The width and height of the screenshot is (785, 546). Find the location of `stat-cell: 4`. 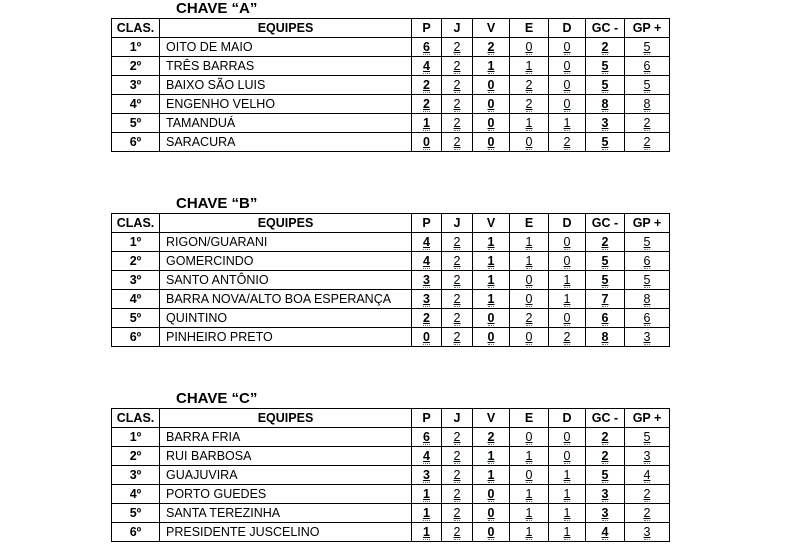

stat-cell: 4 is located at coordinates (647, 475).